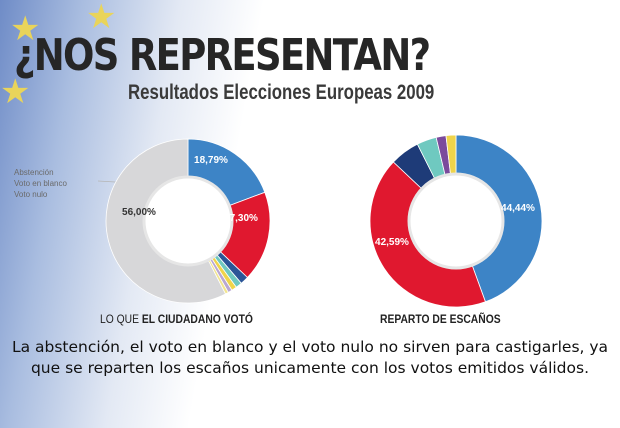 The image size is (620, 428). Describe the element at coordinates (281, 92) in the screenshot. I see `page-subtitle: Resultados Elecciones Europeas 2009` at that location.